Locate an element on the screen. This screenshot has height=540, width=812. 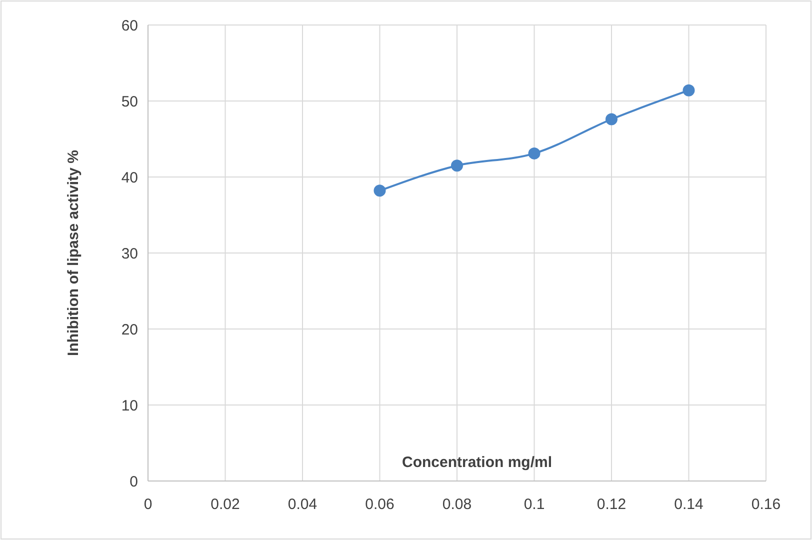
y-tick-label: 0 is located at coordinates (134, 481).